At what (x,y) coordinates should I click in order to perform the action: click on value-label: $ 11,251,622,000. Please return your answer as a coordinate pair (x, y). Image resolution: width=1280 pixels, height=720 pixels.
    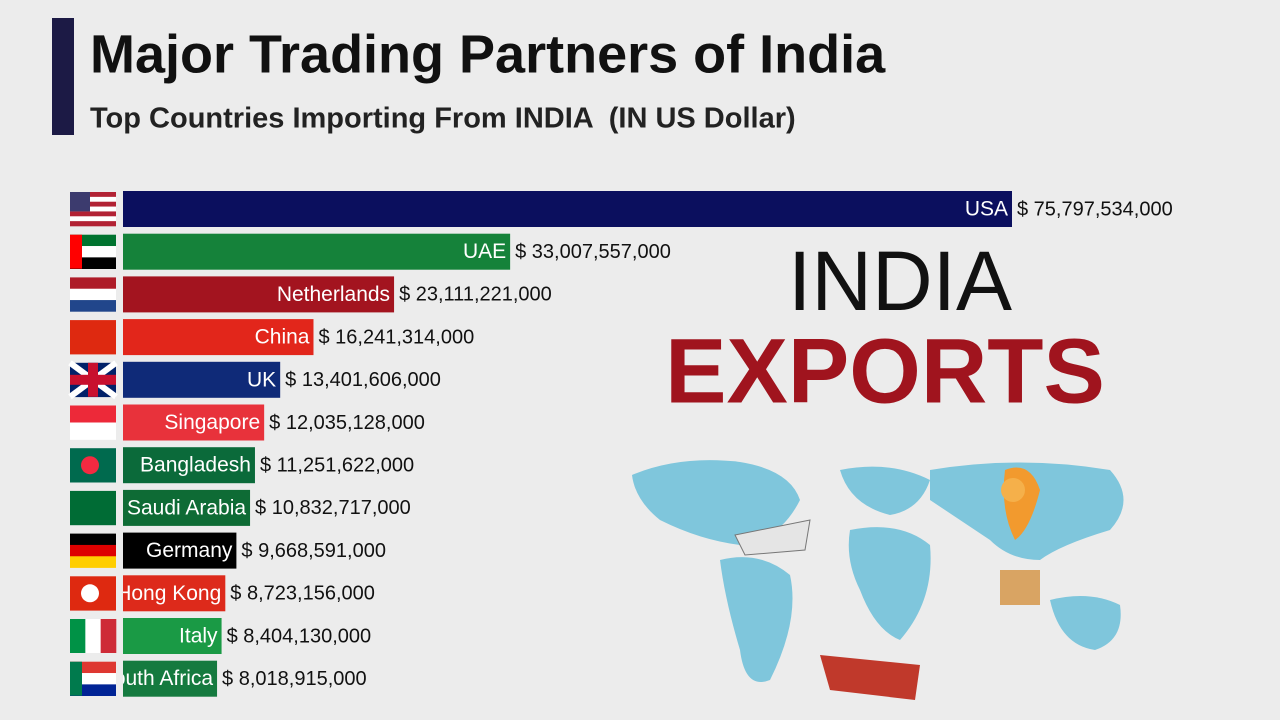
    Looking at the image, I should click on (337, 465).